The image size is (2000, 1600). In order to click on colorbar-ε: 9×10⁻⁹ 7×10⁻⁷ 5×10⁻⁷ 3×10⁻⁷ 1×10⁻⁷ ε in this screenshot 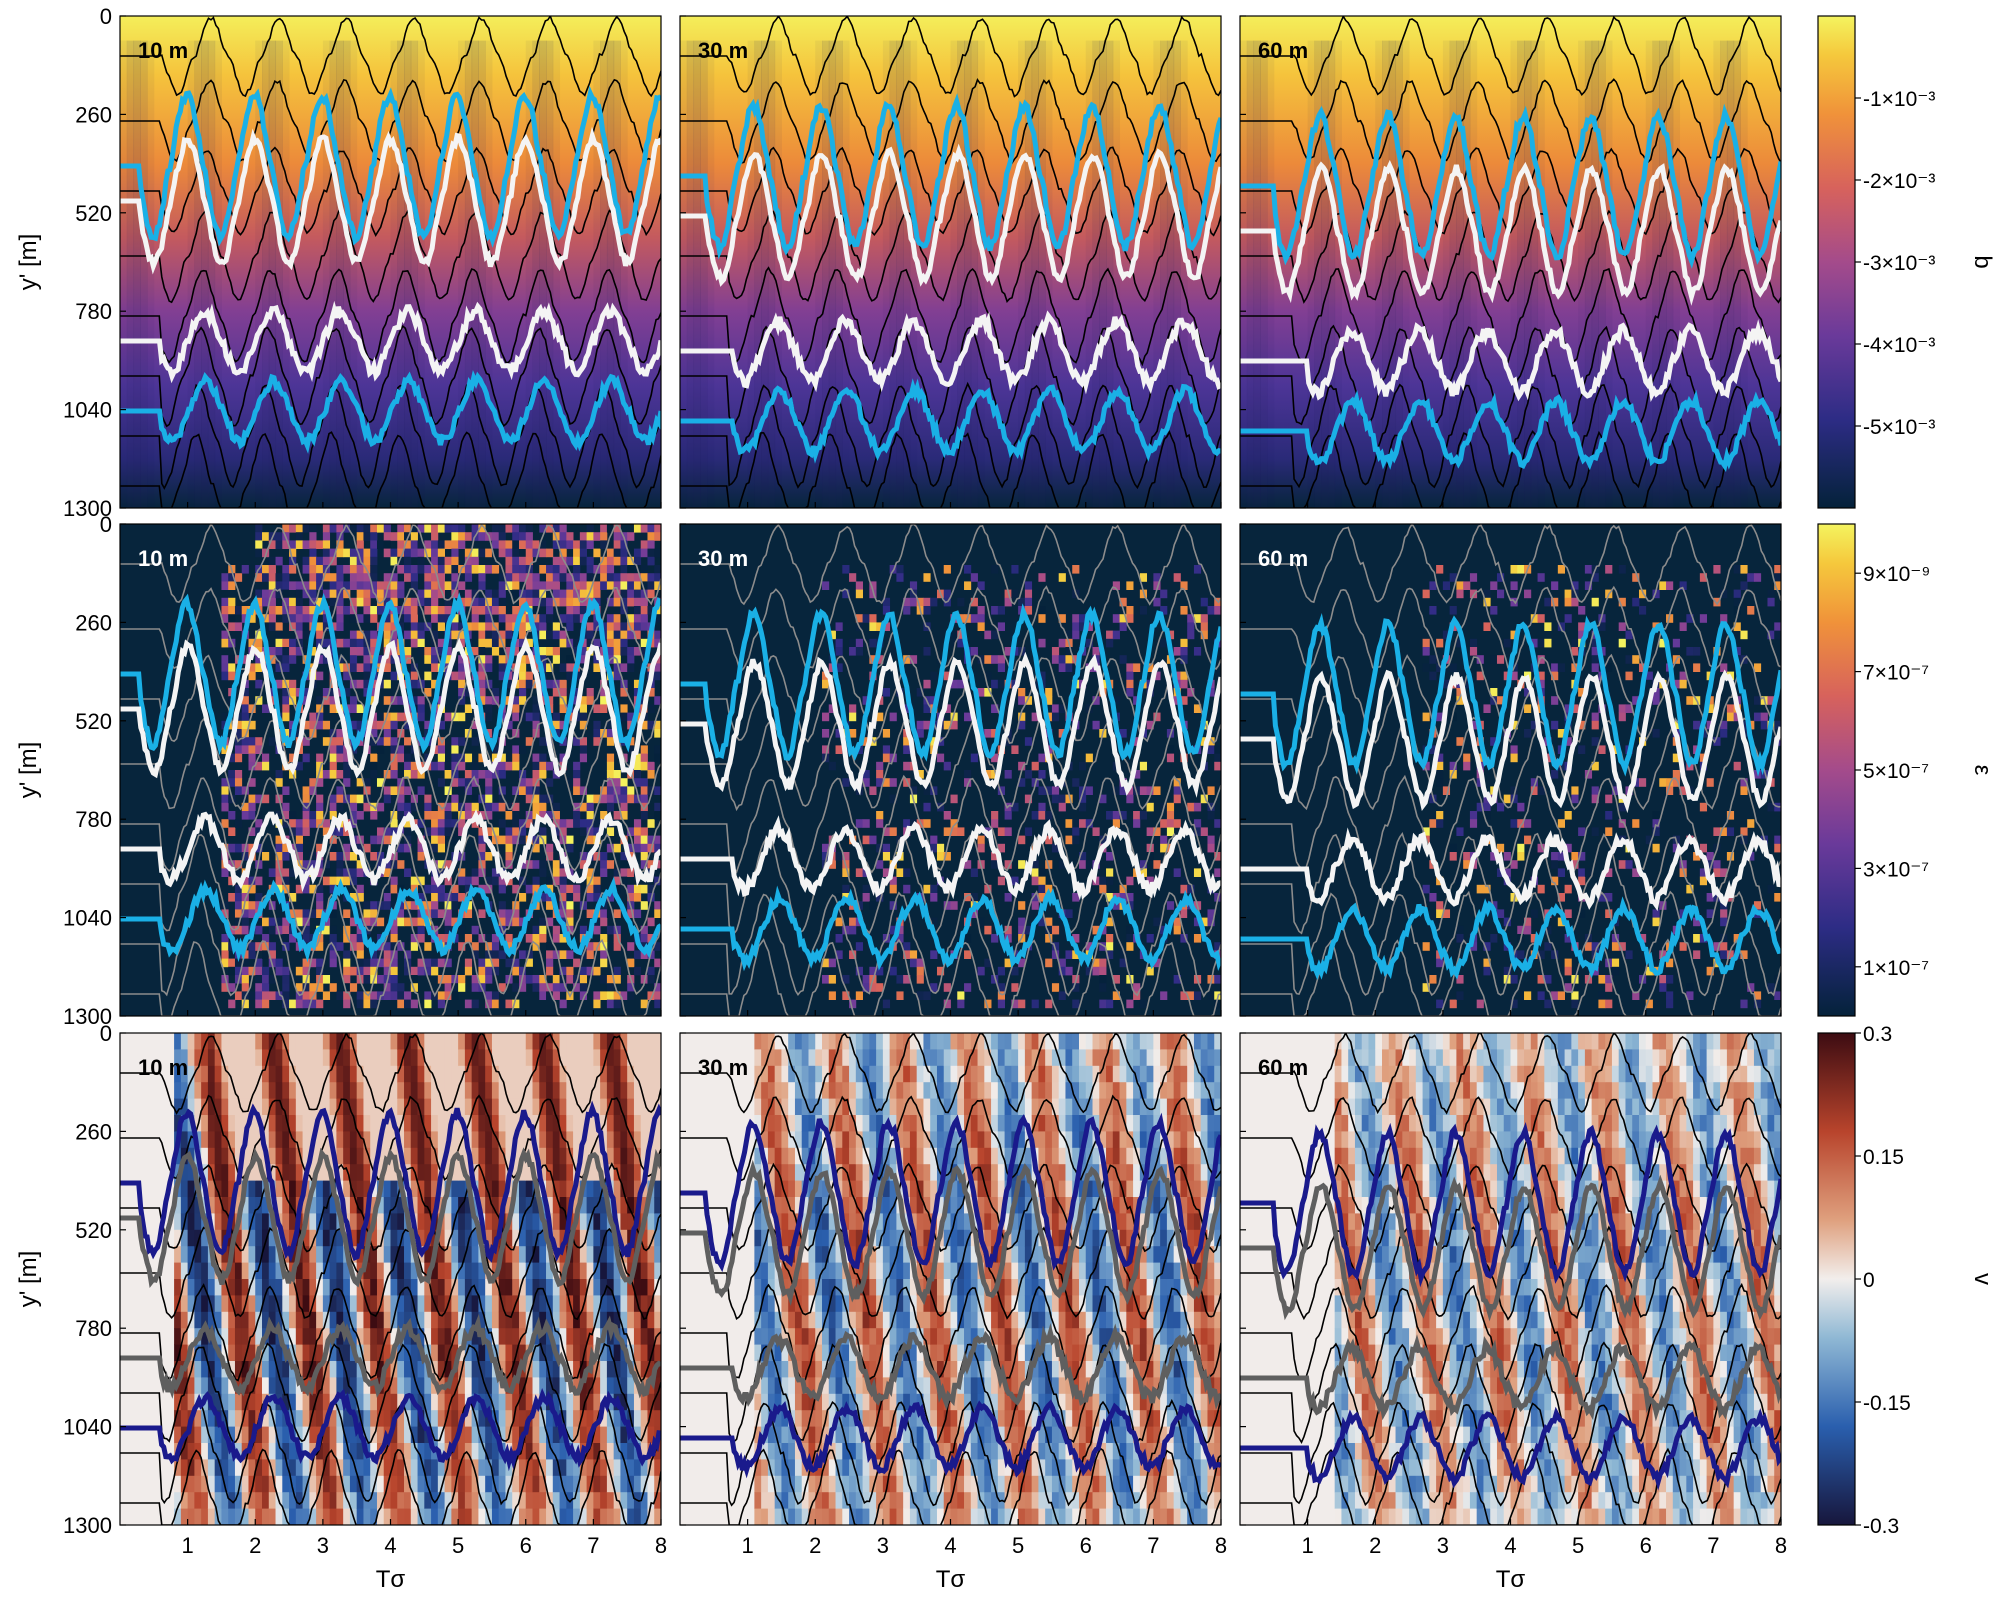, I will do `click(1906, 770)`.